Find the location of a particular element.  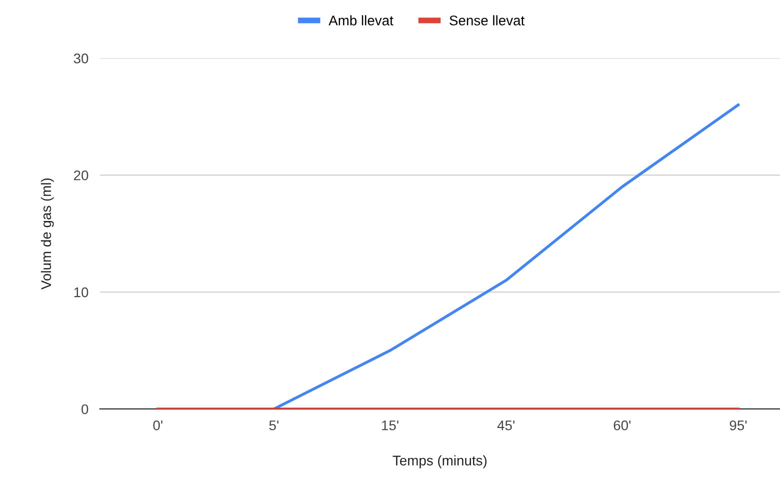

legend-label: Amb llevat is located at coordinates (361, 20).